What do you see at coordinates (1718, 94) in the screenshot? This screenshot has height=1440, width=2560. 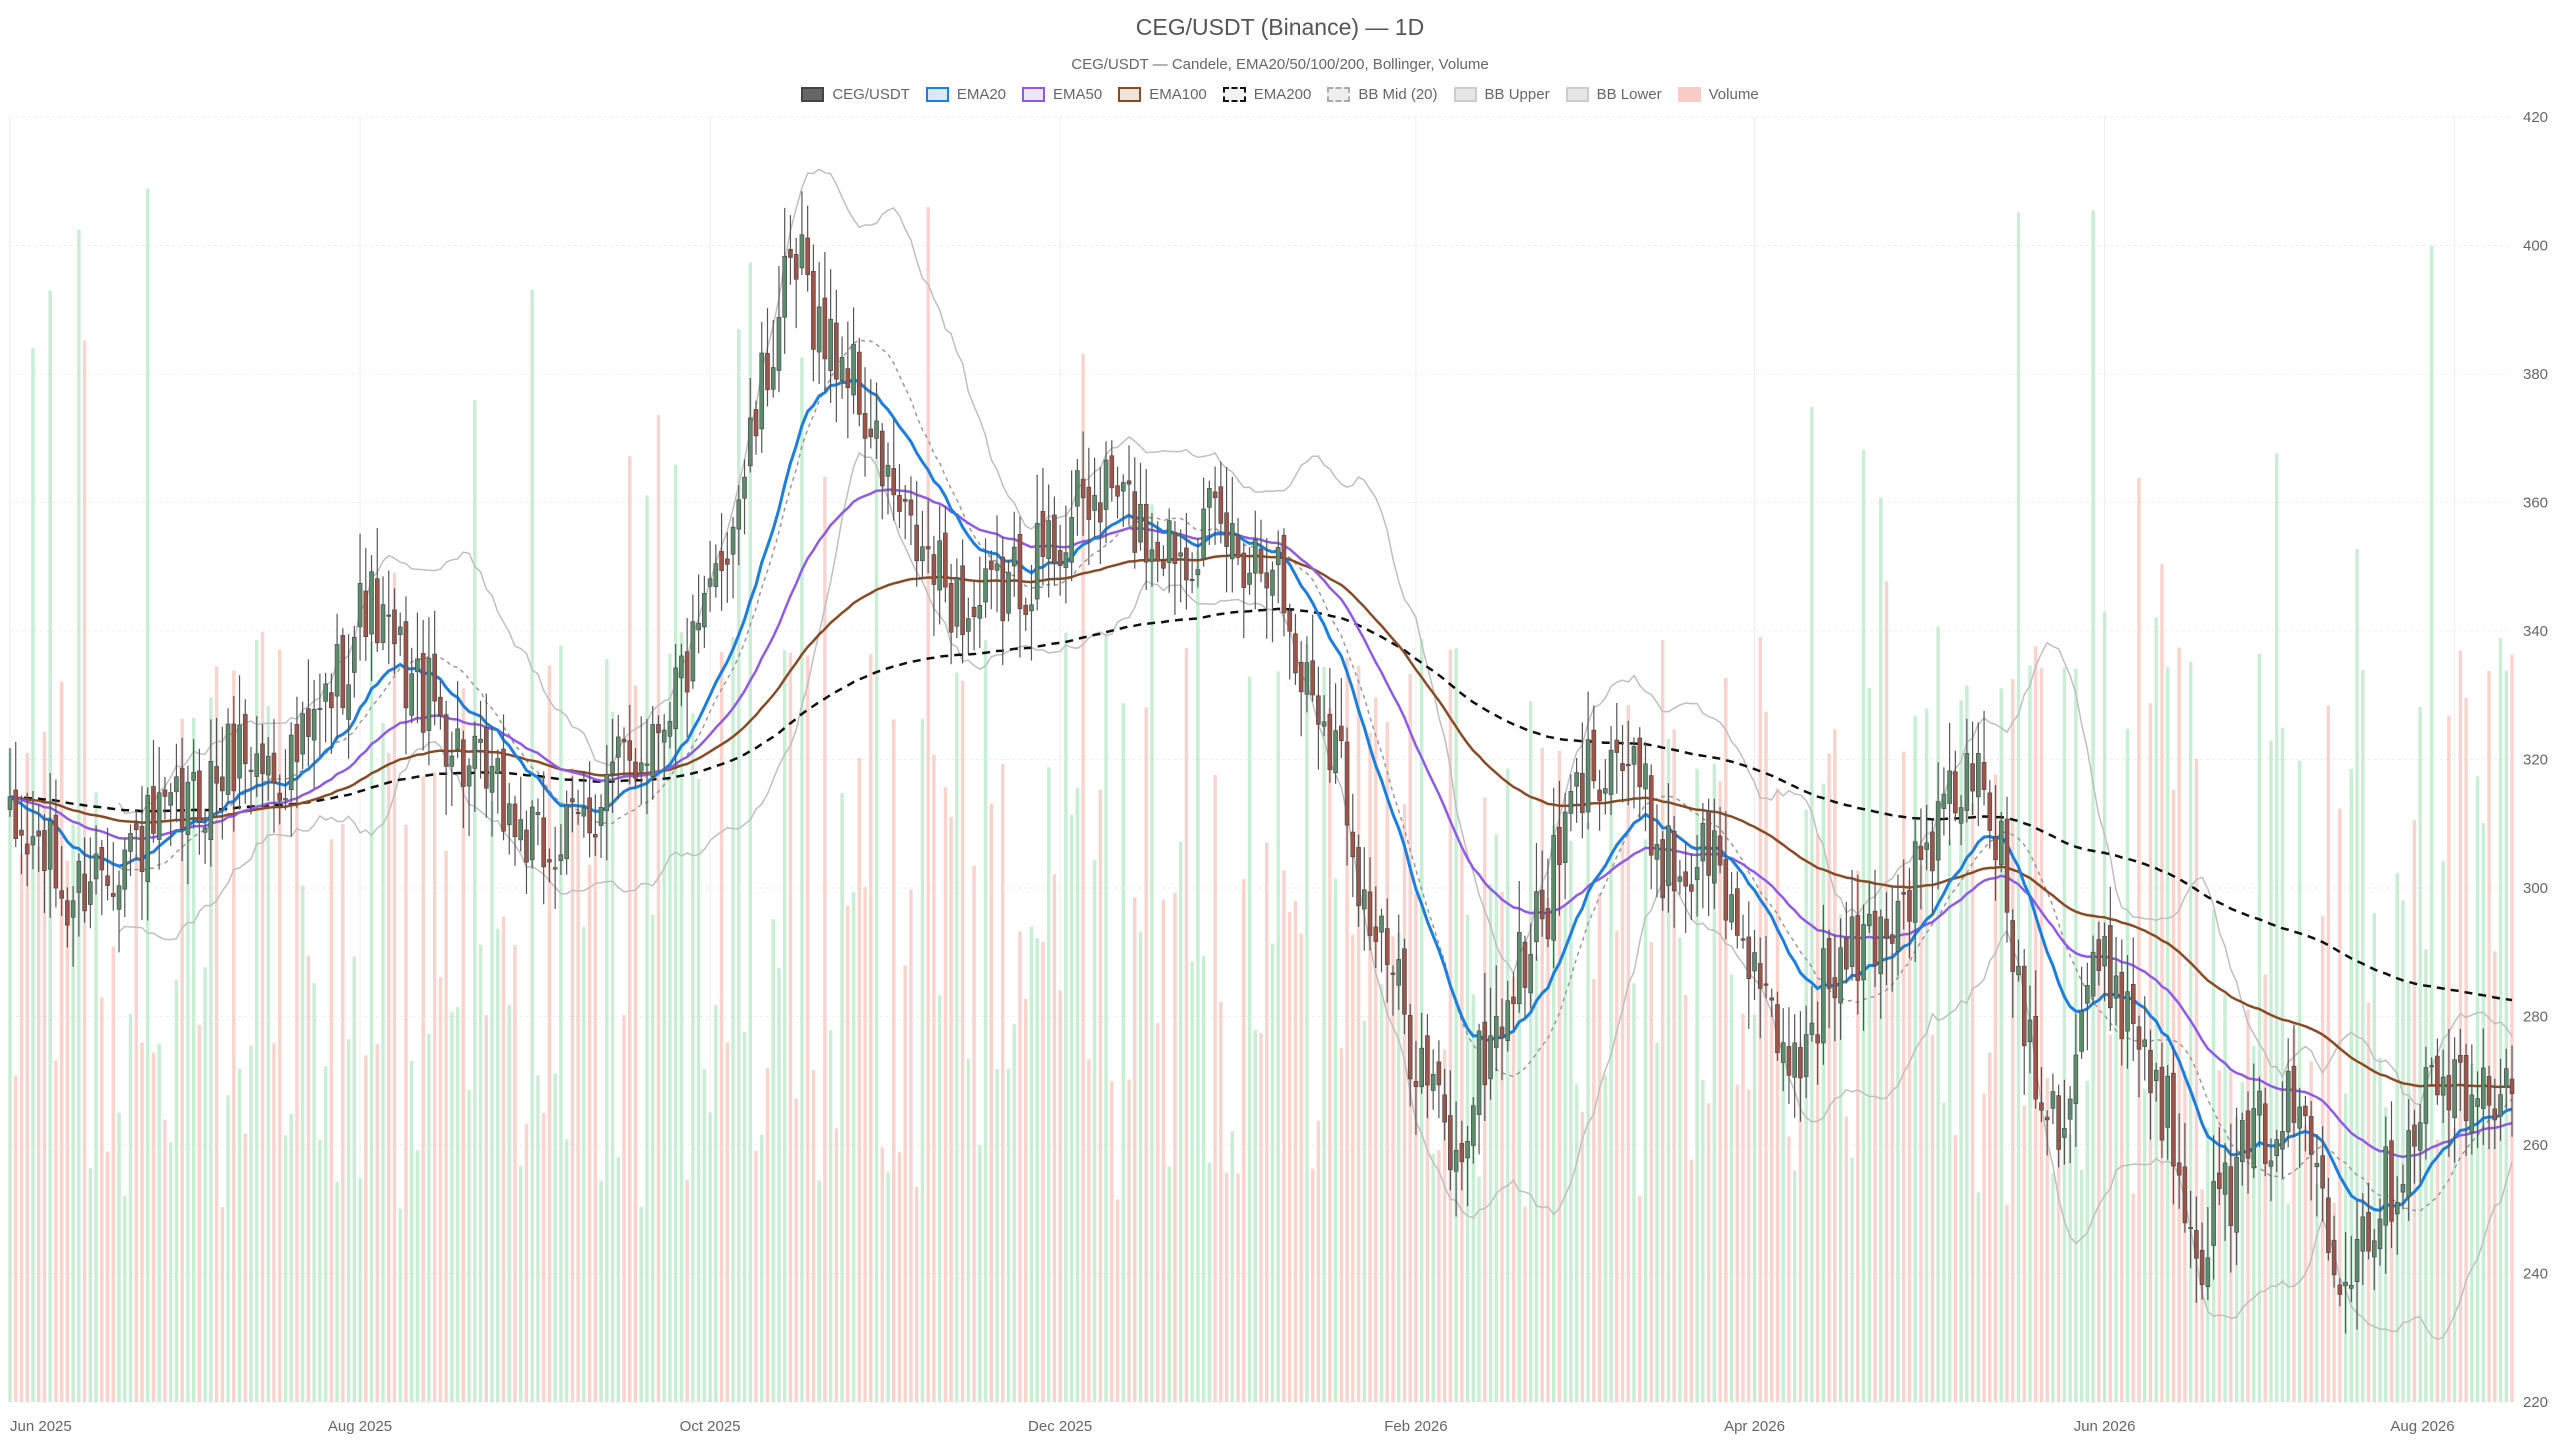 I see `legend-item-8: Volume` at bounding box center [1718, 94].